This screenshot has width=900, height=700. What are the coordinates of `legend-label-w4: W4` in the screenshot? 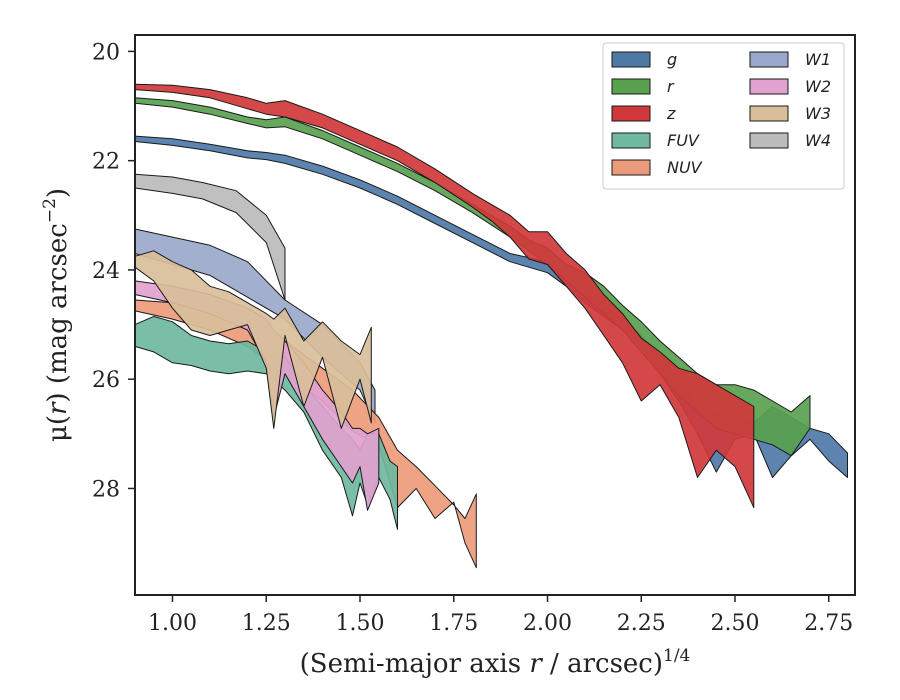 It's located at (818, 140).